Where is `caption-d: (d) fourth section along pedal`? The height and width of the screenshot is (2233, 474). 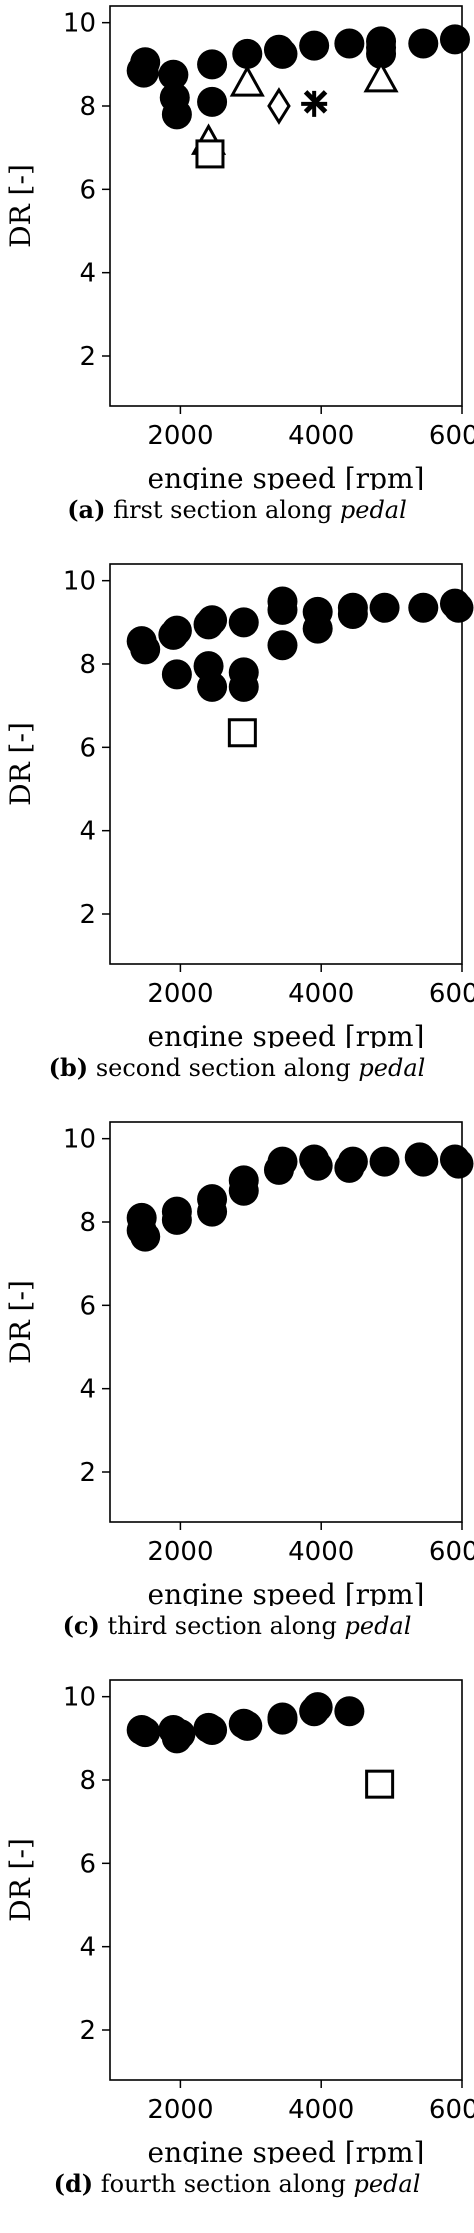 caption-d: (d) fourth section along pedal is located at coordinates (237, 2183).